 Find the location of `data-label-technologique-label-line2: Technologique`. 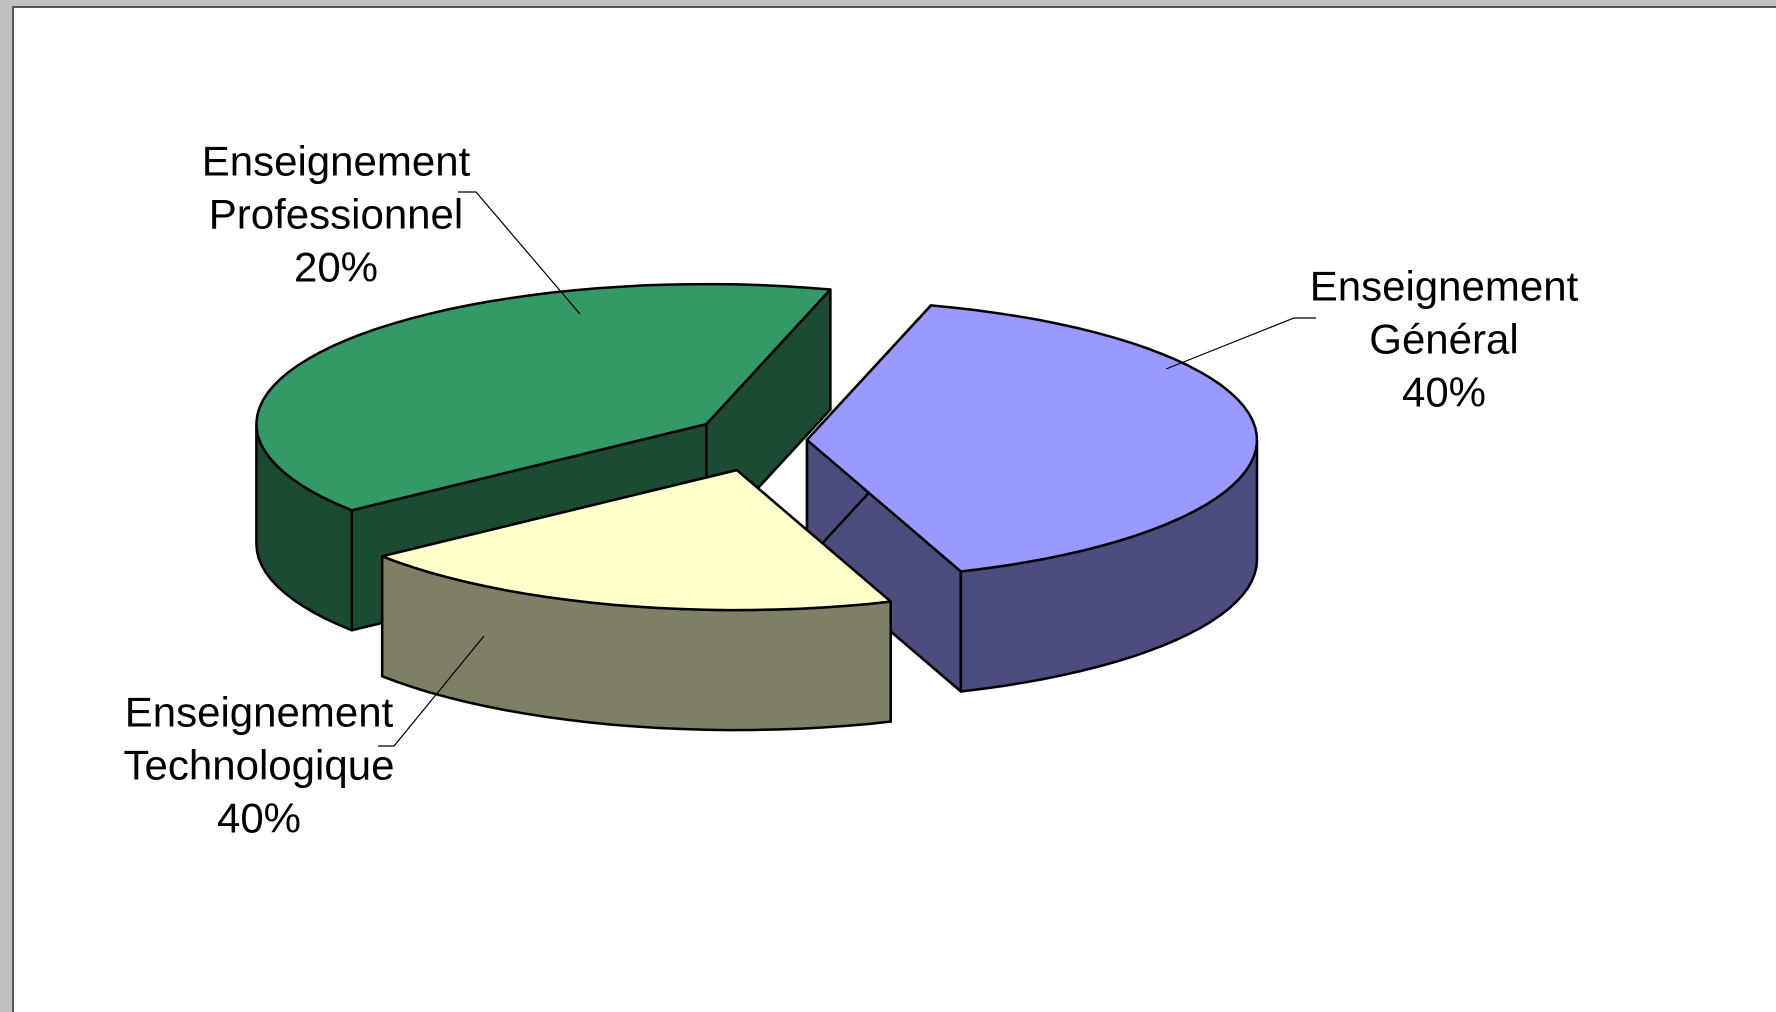

data-label-technologique-label-line2: Technologique is located at coordinates (259, 764).